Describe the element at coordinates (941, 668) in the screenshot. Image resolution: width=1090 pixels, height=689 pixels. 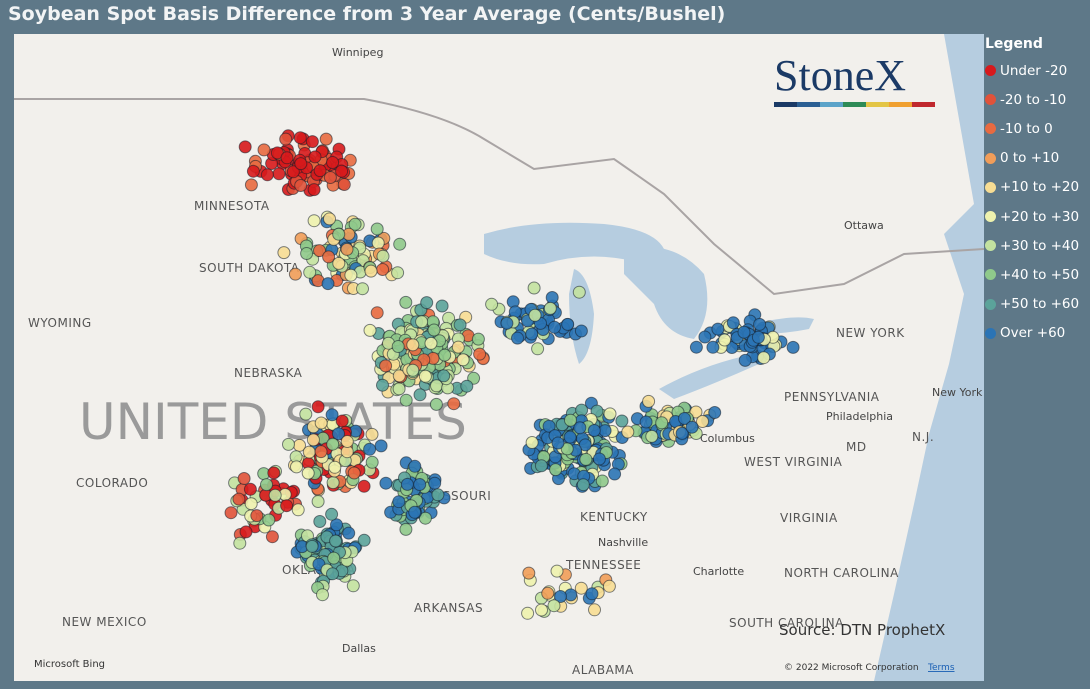
I see `terms-link: Terms` at that location.